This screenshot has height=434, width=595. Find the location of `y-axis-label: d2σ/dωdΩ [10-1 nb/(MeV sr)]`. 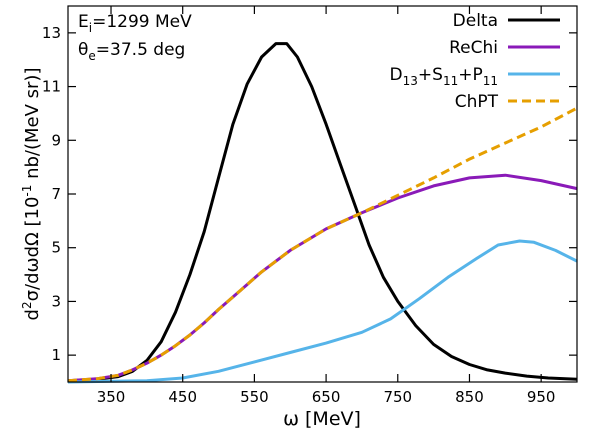

y-axis-label: d2σ/dωdΩ [10-1 nb/(MeV sr)] is located at coordinates (31, 194).